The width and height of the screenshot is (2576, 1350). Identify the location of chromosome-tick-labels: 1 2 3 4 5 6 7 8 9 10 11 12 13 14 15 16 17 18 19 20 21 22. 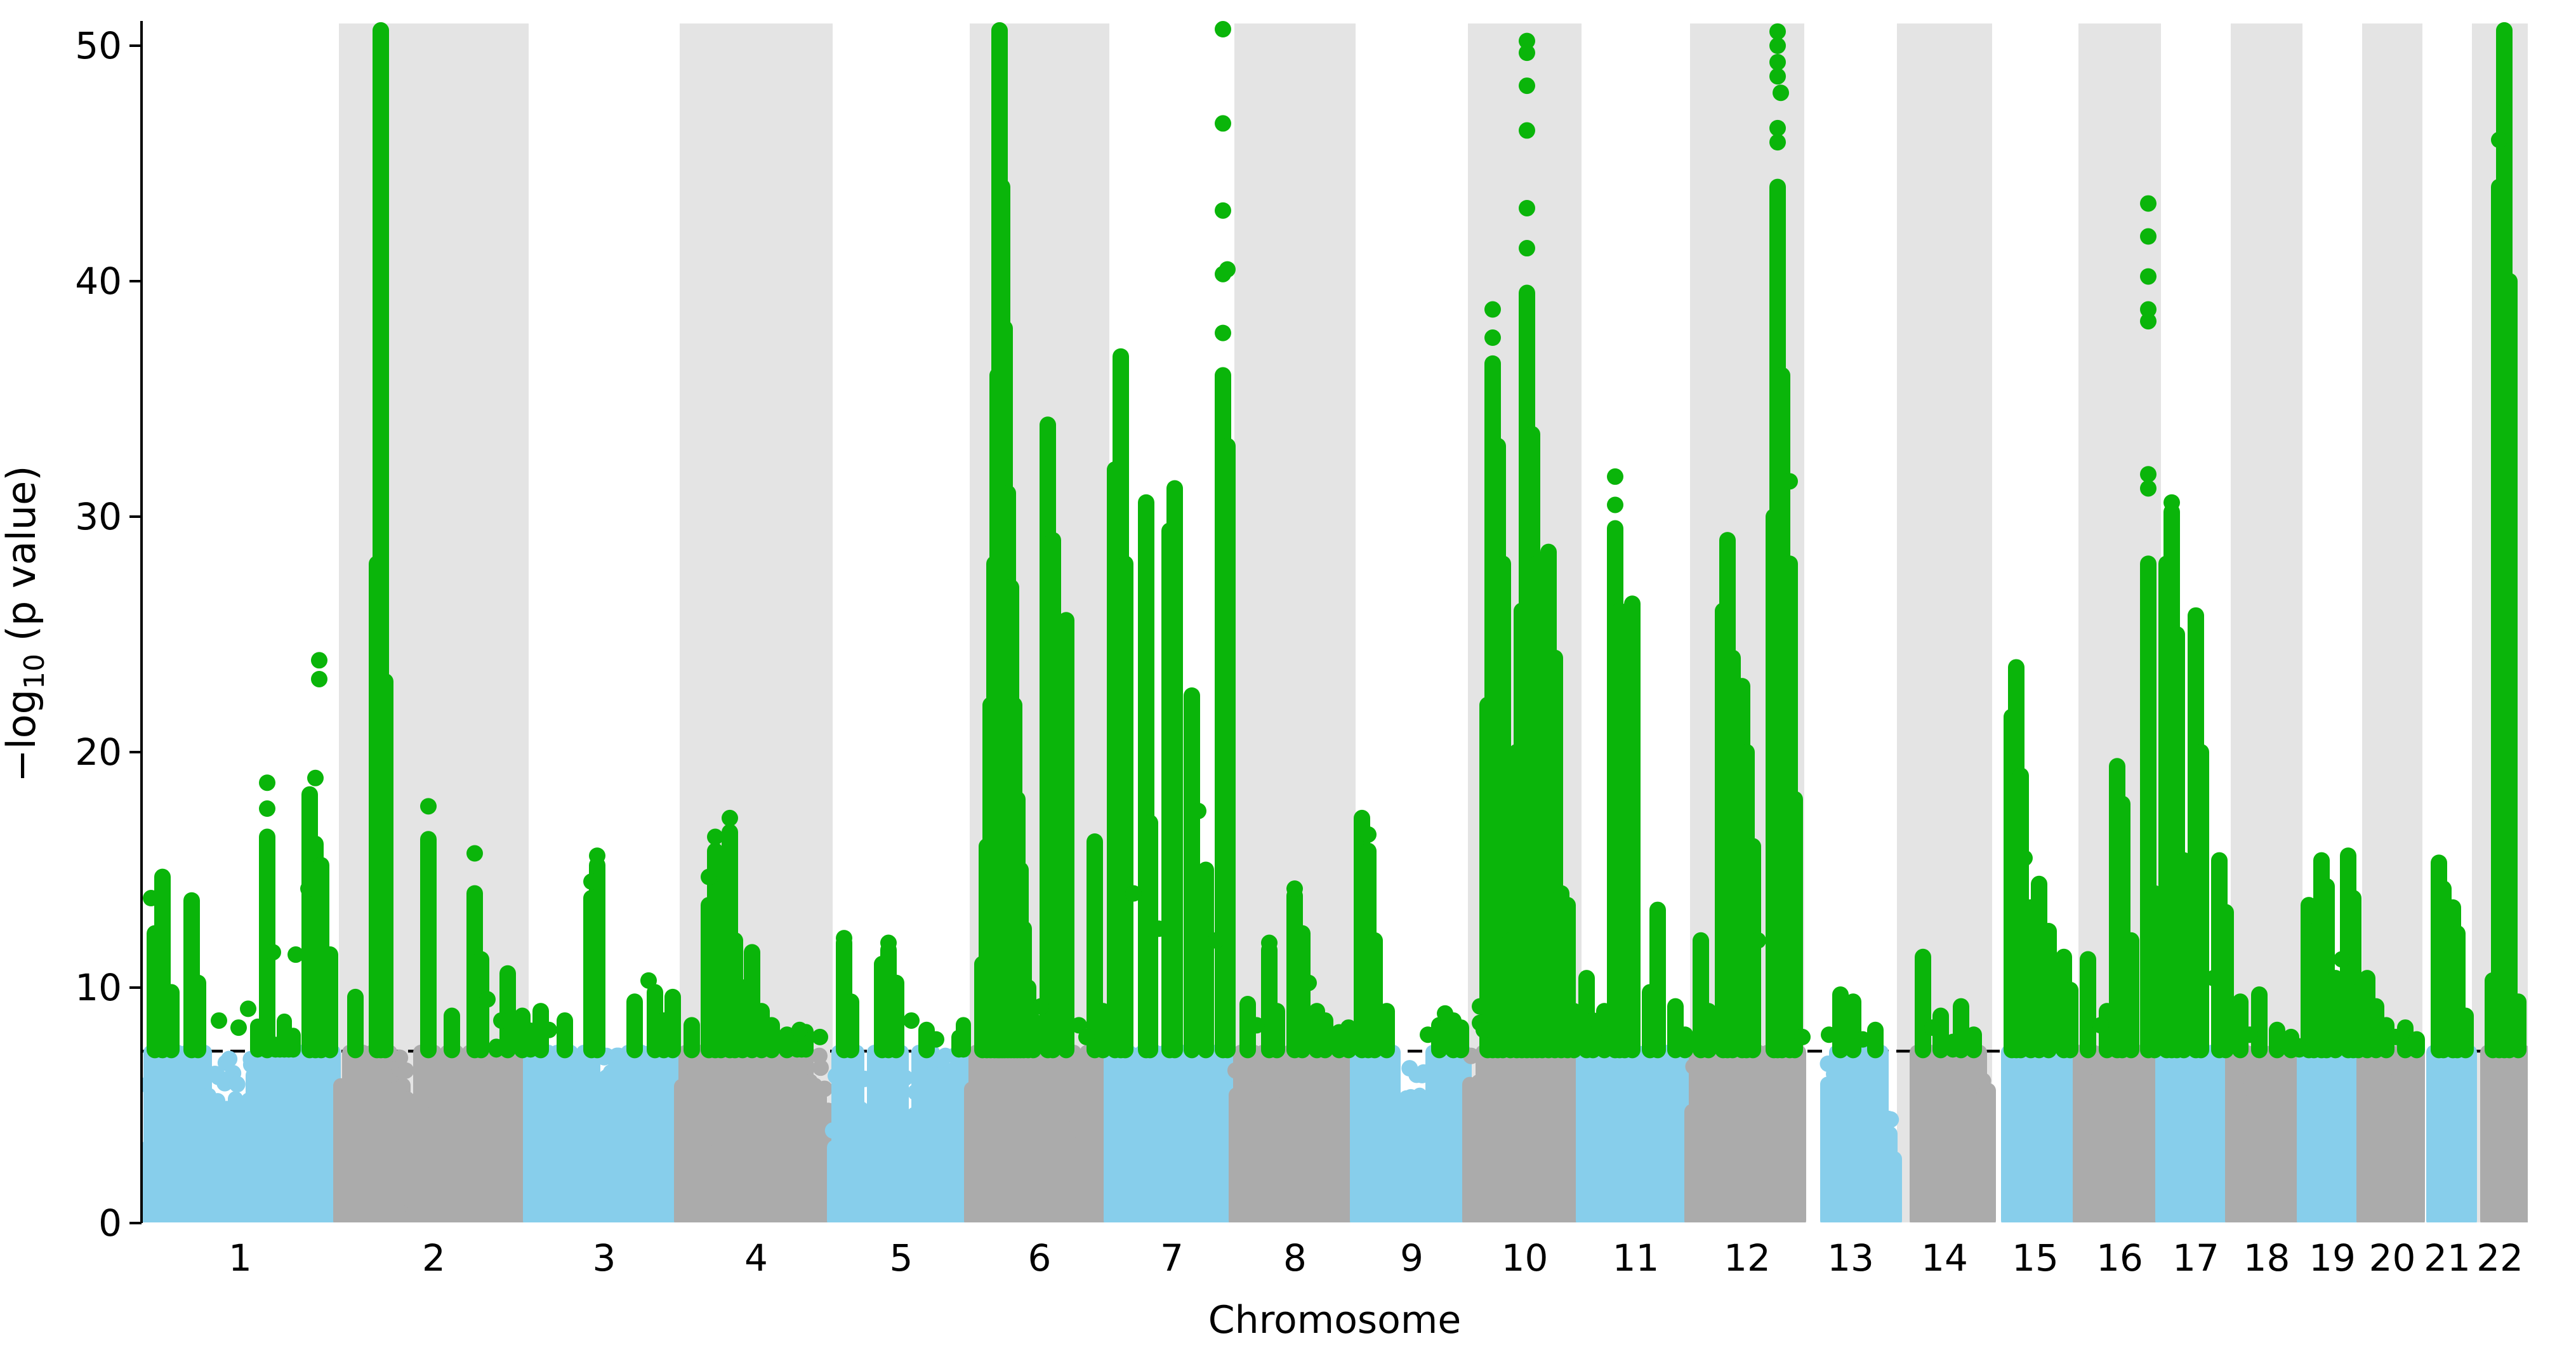
(1376, 1258).